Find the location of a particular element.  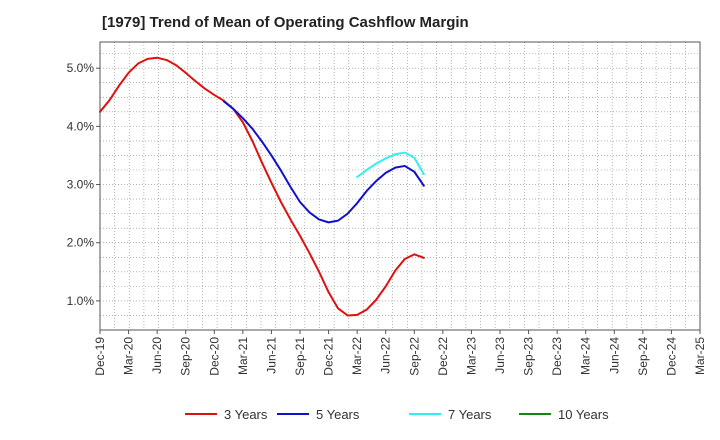

y-tick-label: 5.0% is located at coordinates (81, 68).